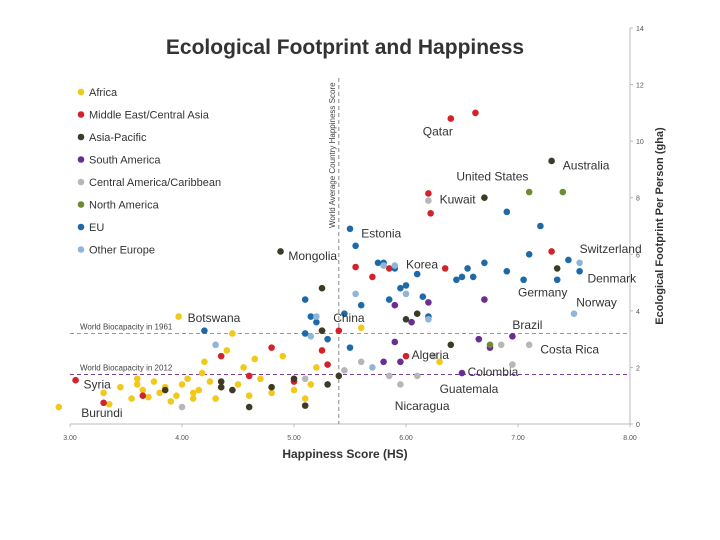 The image size is (720, 540). What do you see at coordinates (126, 326) in the screenshot?
I see `reference-line-label: World Biocapacity in 1961` at bounding box center [126, 326].